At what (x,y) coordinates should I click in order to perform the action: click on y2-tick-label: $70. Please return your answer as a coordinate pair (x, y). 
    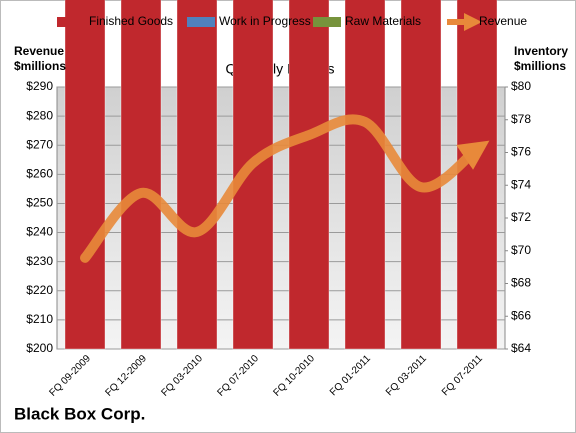
    Looking at the image, I should click on (521, 250).